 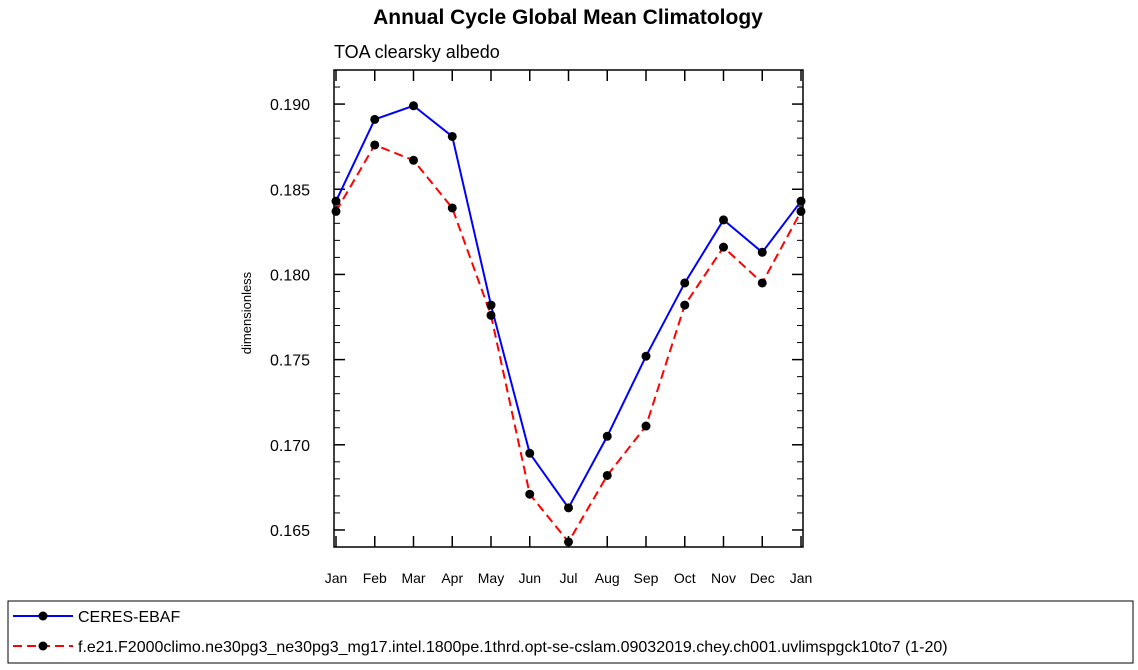 I want to click on legend-marker-ceres, so click(x=43, y=616).